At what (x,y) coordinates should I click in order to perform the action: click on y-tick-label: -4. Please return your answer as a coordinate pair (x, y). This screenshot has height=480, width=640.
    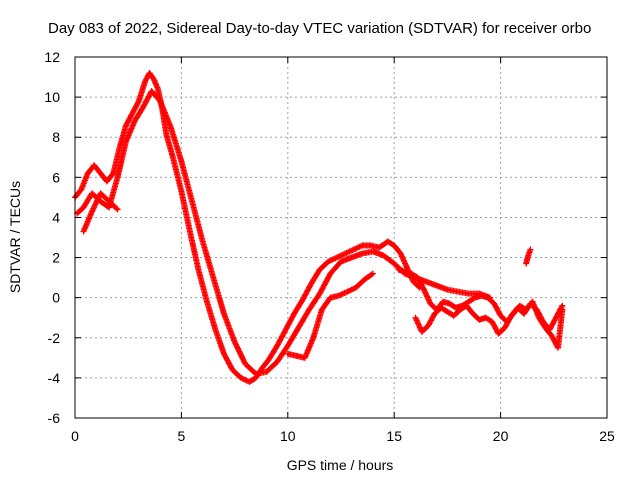
    Looking at the image, I should click on (54, 378).